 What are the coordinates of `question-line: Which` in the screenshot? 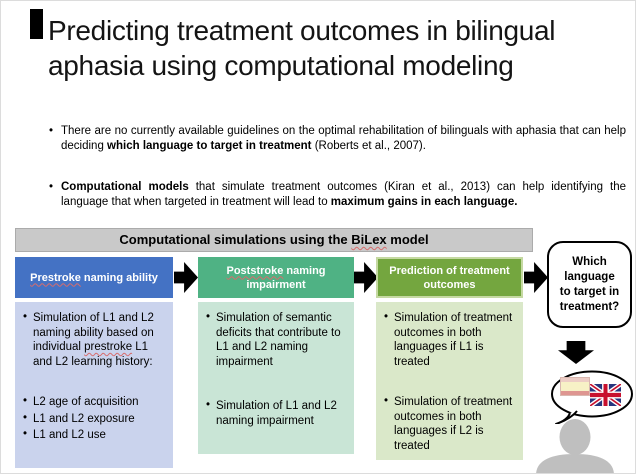 It's located at (589, 261).